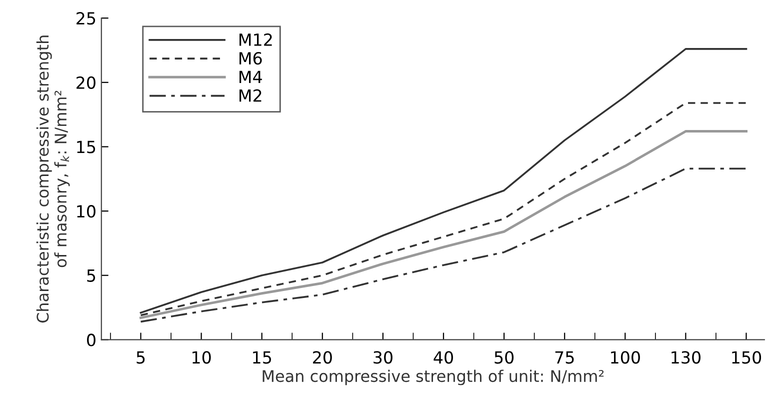 This screenshot has width=780, height=402. Describe the element at coordinates (86, 211) in the screenshot. I see `y-tick-label: 10` at that location.